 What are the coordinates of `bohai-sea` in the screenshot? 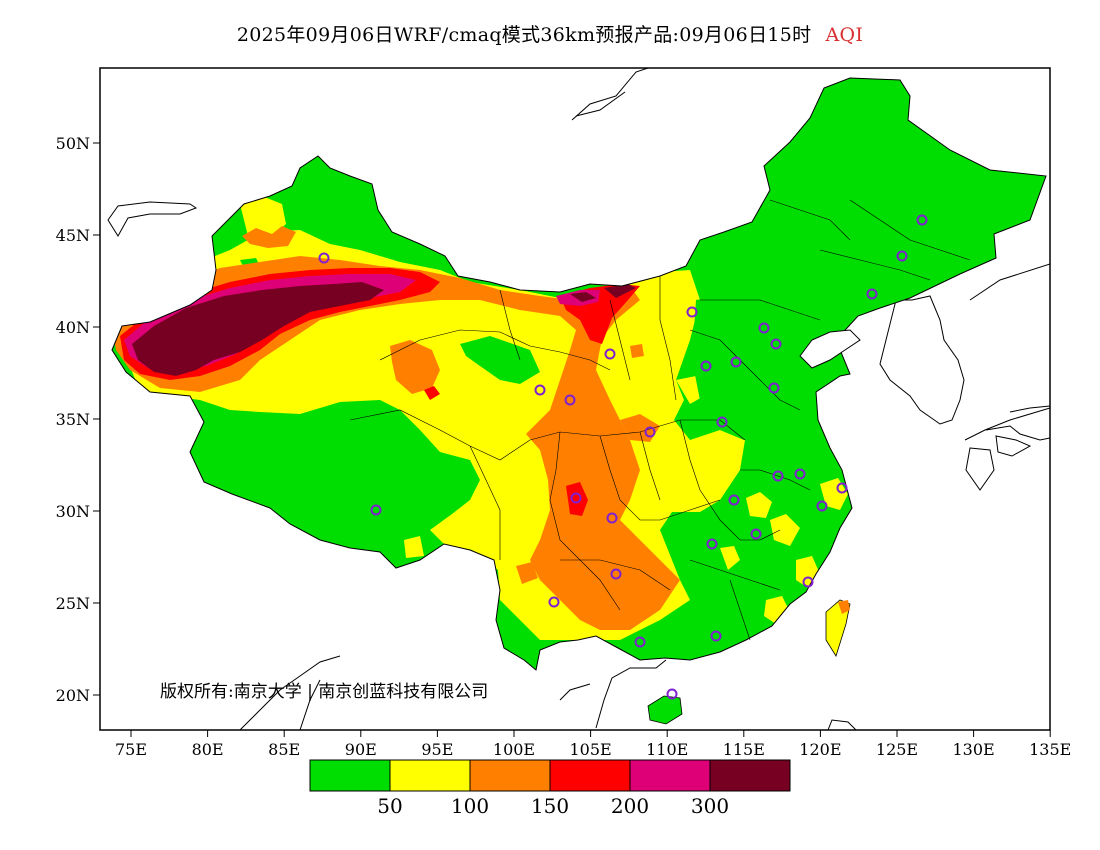 It's located at (830, 349).